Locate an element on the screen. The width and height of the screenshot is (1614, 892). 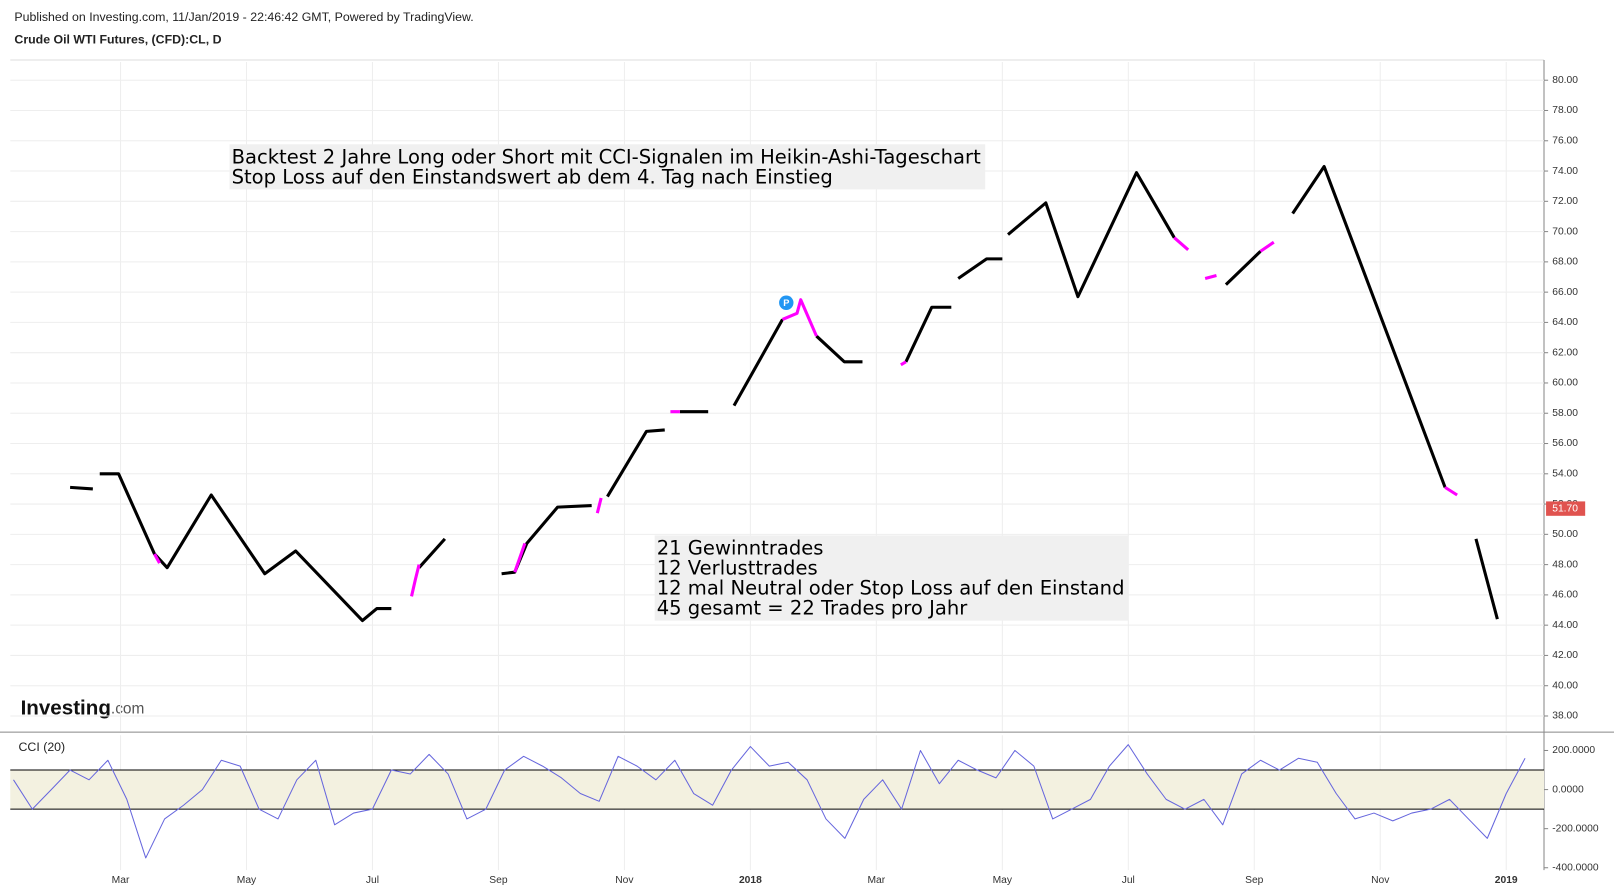
x-tick-label: 2018 is located at coordinates (750, 880).